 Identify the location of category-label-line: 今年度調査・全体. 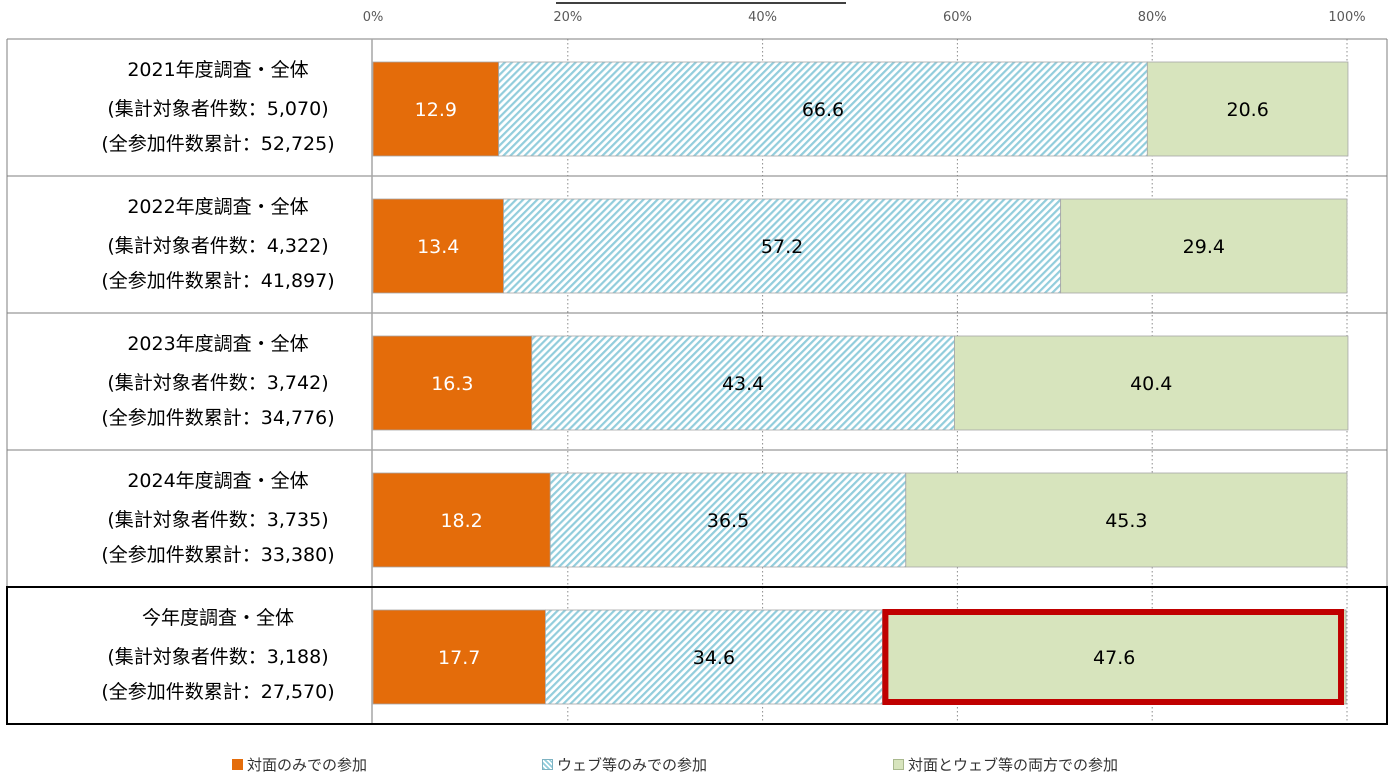
(218, 618).